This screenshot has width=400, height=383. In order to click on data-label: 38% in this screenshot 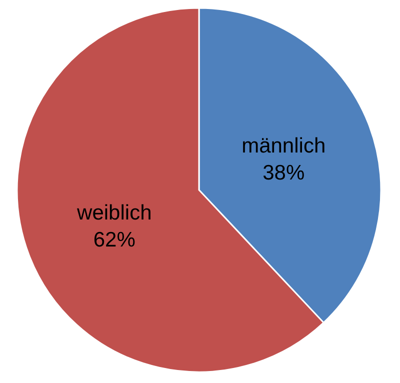, I will do `click(283, 173)`.